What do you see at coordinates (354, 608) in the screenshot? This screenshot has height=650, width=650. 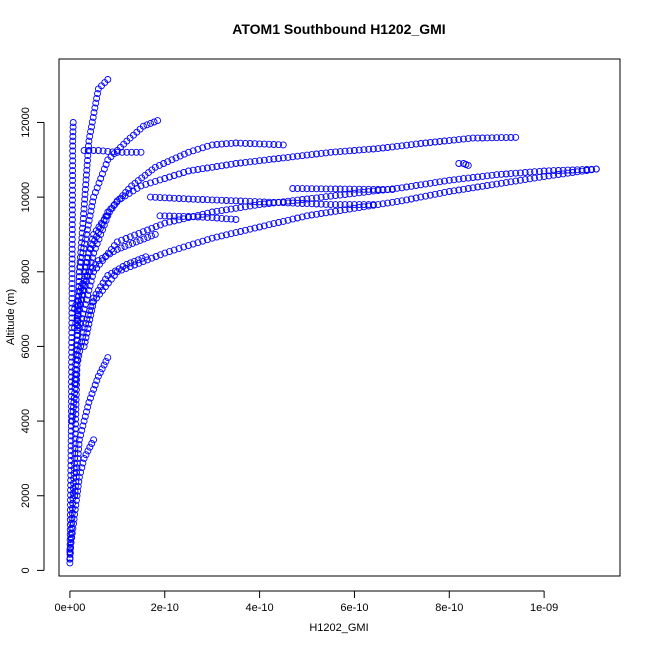 I see `x-tick-label: 6e-10` at bounding box center [354, 608].